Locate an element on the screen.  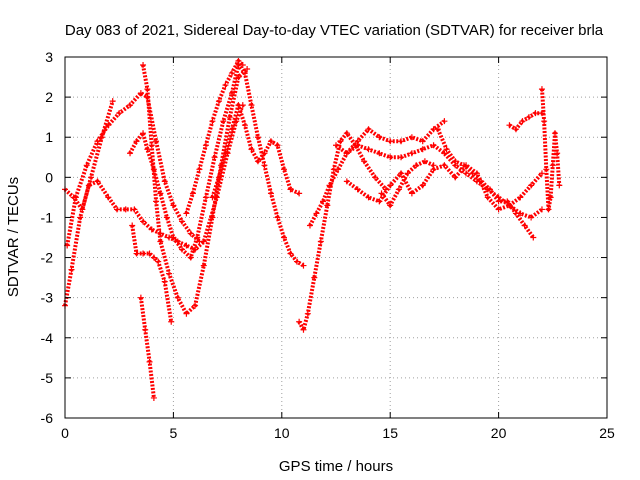
y-tick-label: -4 is located at coordinates (47, 338).